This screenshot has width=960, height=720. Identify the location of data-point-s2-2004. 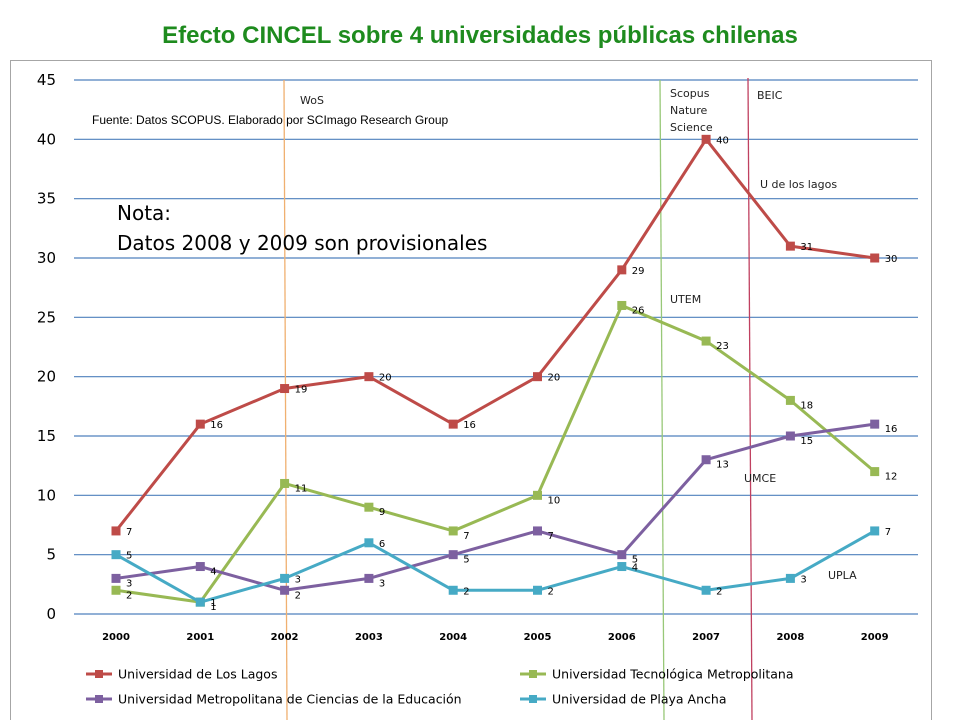
(453, 555).